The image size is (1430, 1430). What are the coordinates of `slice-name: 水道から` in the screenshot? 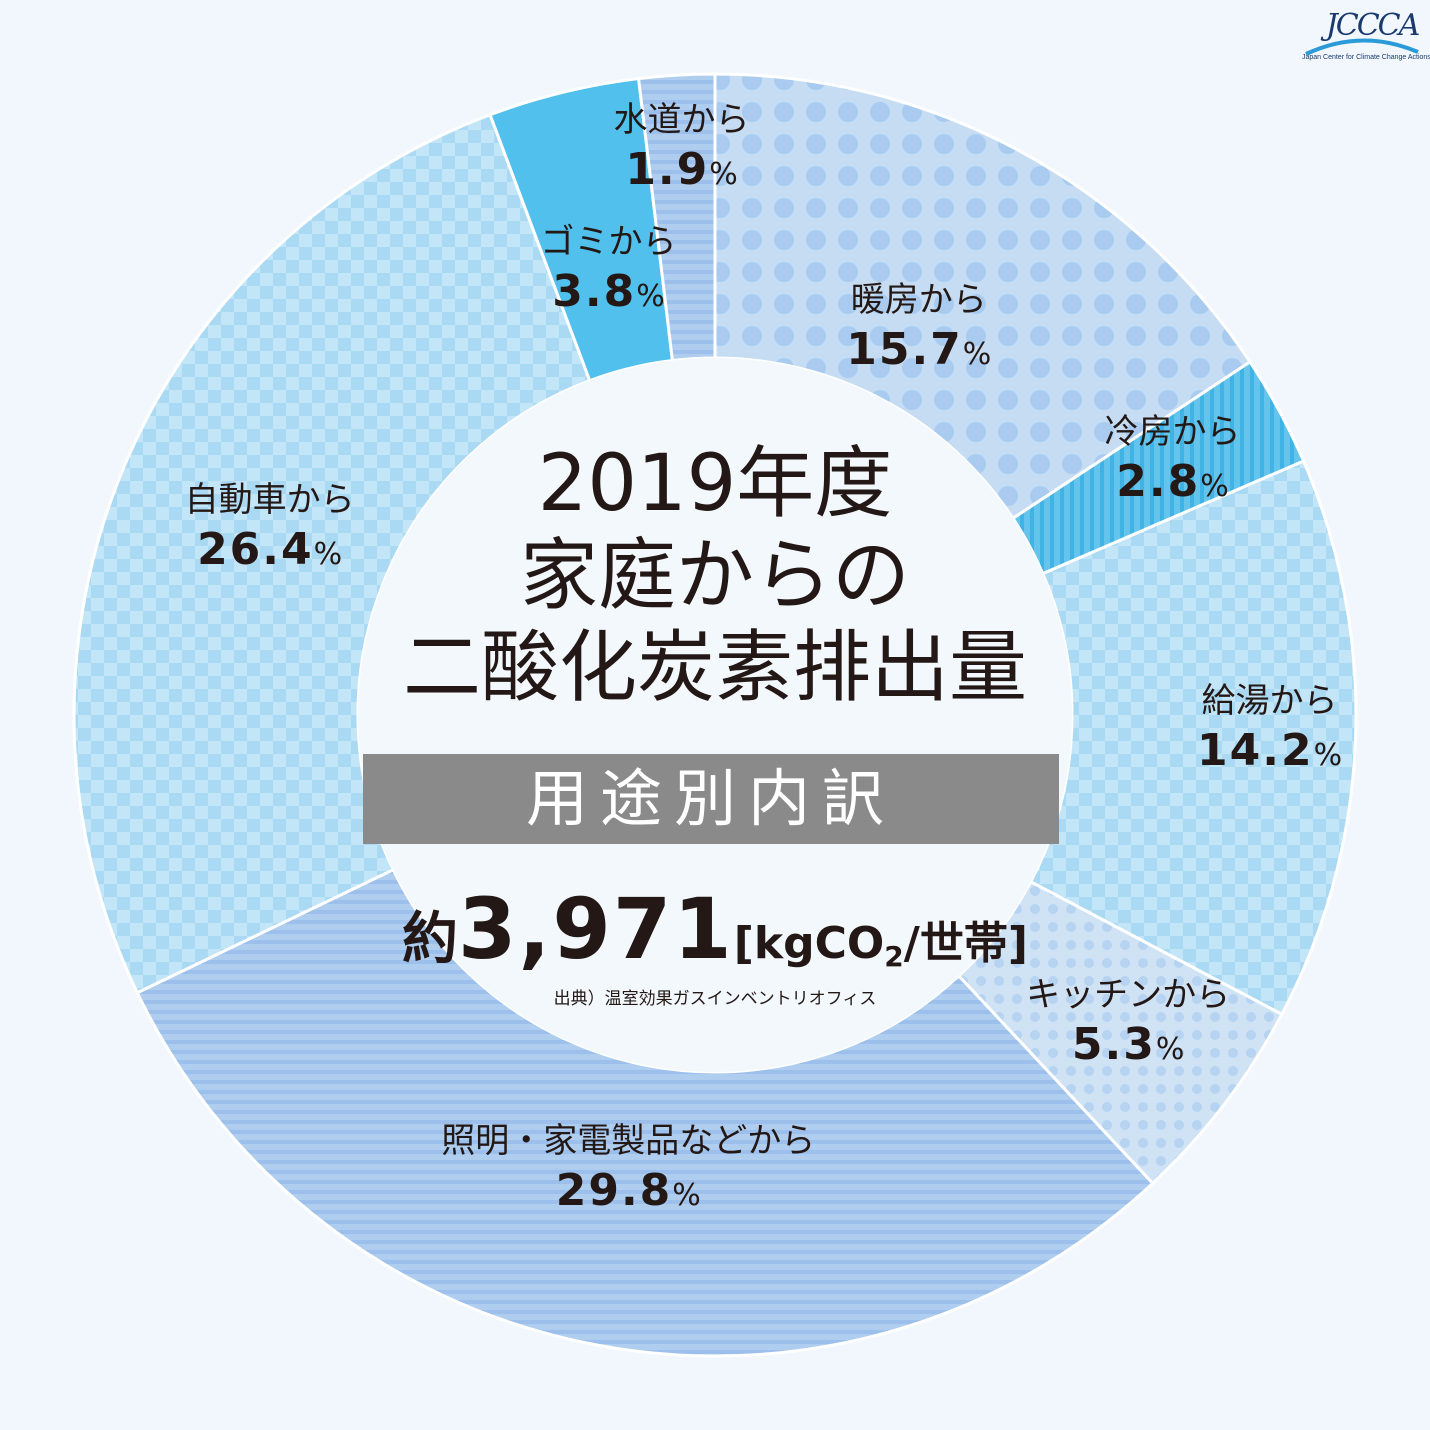 It's located at (681, 119).